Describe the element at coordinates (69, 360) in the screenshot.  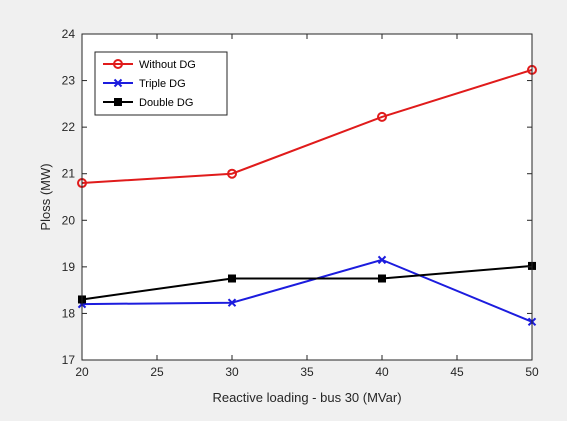
I see `y-tick-label-1: 17` at that location.